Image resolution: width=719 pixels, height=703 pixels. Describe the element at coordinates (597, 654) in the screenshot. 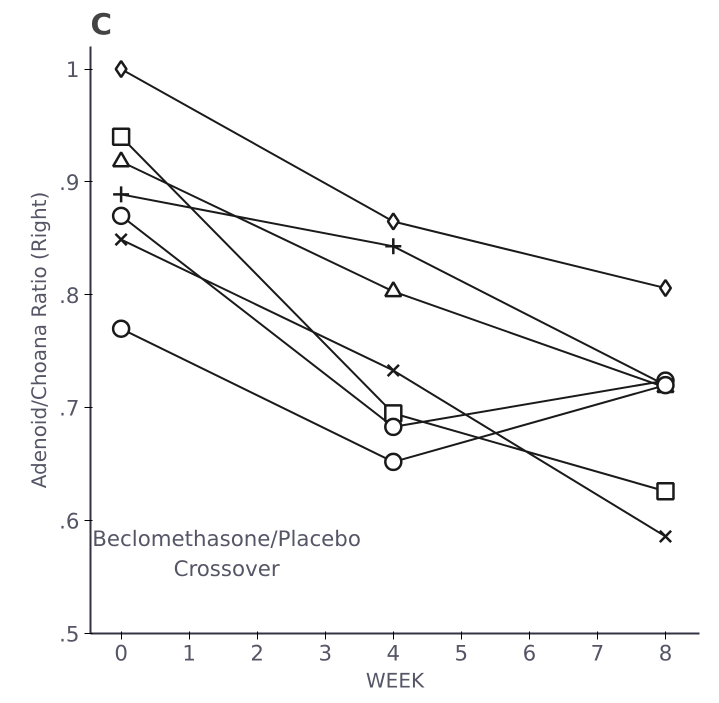

I see `x-tick-label: 7` at that location.